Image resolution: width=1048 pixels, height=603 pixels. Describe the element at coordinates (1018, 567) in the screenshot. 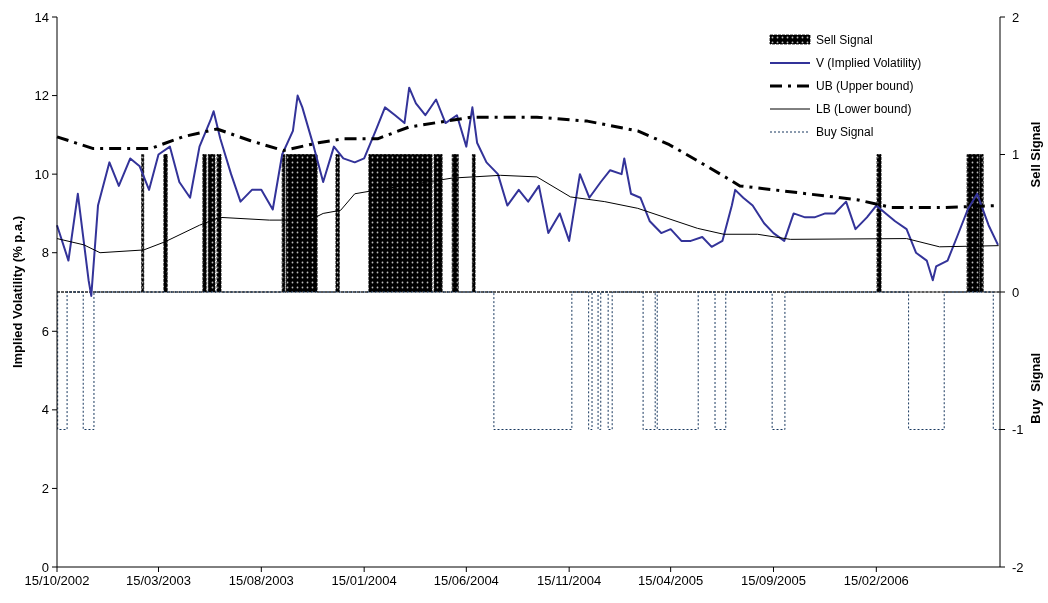

I see `y2-tick-label: -2` at that location.